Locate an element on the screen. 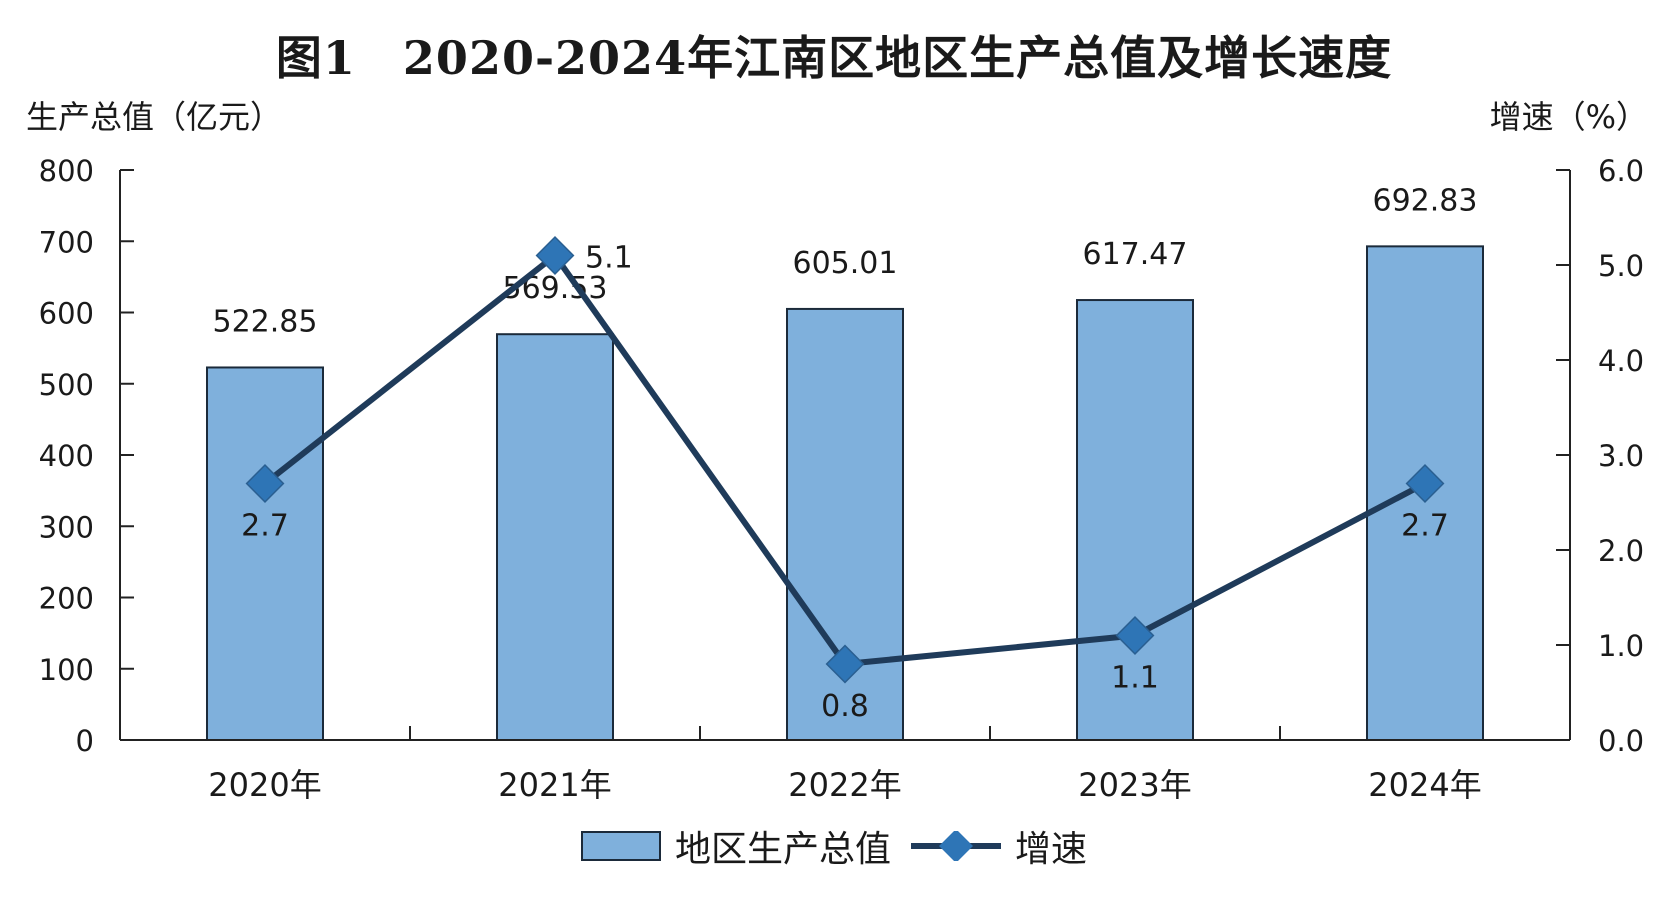 Image resolution: width=1668 pixels, height=900 pixels. y-left-tick-label: 800 is located at coordinates (66, 171).